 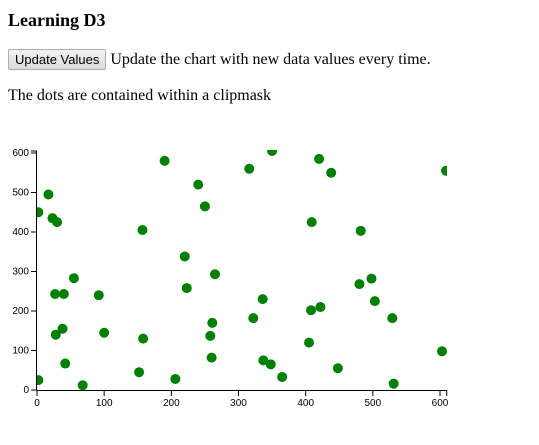 I want to click on y-tick: 100, so click(x=24, y=351).